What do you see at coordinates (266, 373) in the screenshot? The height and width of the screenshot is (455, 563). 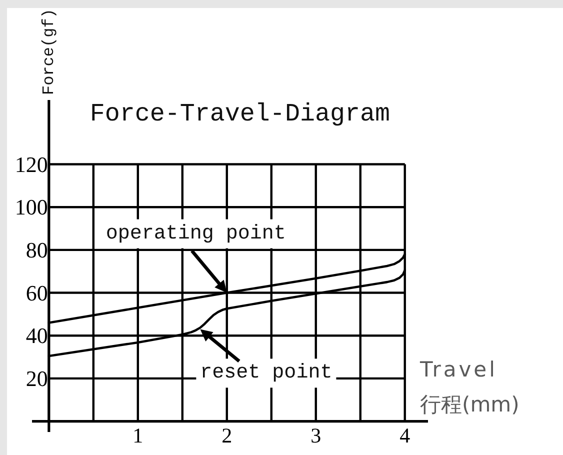 I see `annotation: reset point` at bounding box center [266, 373].